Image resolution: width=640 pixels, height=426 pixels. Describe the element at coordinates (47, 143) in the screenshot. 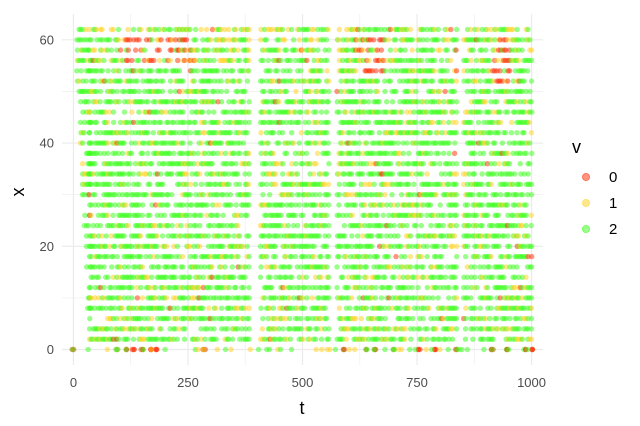

I see `y-tick-label-2: 40` at that location.